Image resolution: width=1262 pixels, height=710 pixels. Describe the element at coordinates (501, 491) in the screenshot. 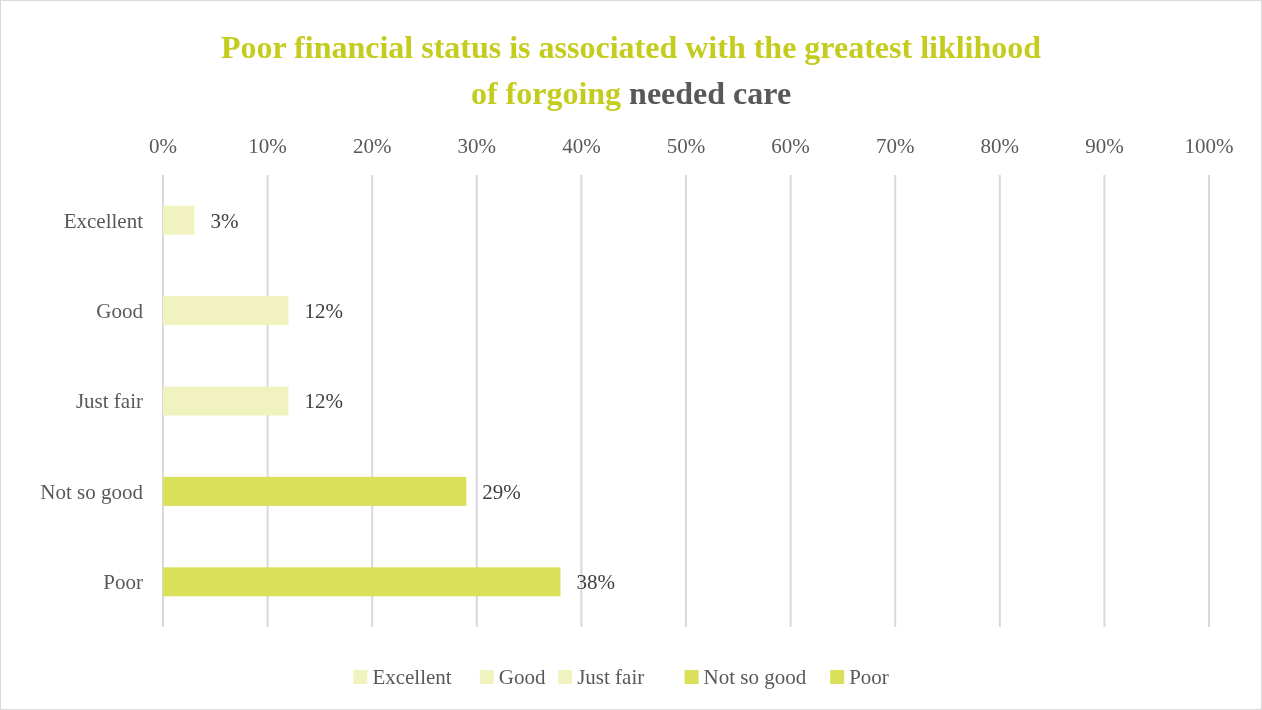

I see `data-label: 29%` at that location.